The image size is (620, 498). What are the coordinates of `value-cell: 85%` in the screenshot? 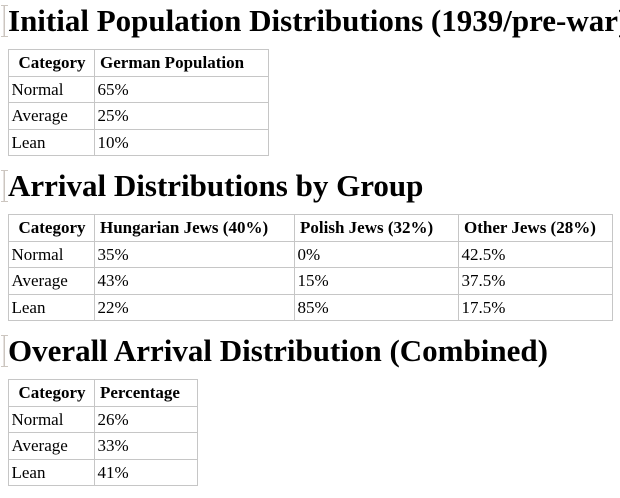 It's located at (376, 307).